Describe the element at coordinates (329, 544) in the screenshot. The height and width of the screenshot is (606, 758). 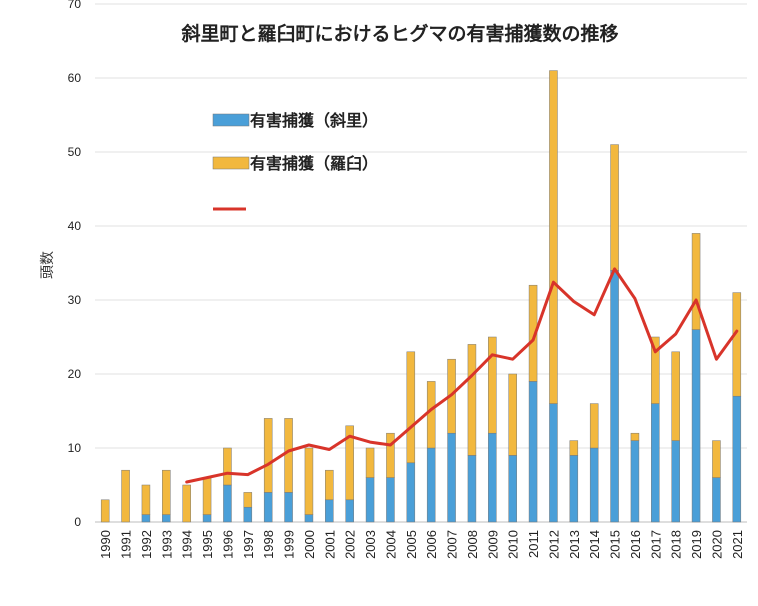
I see `x-tick-label: 2001` at that location.